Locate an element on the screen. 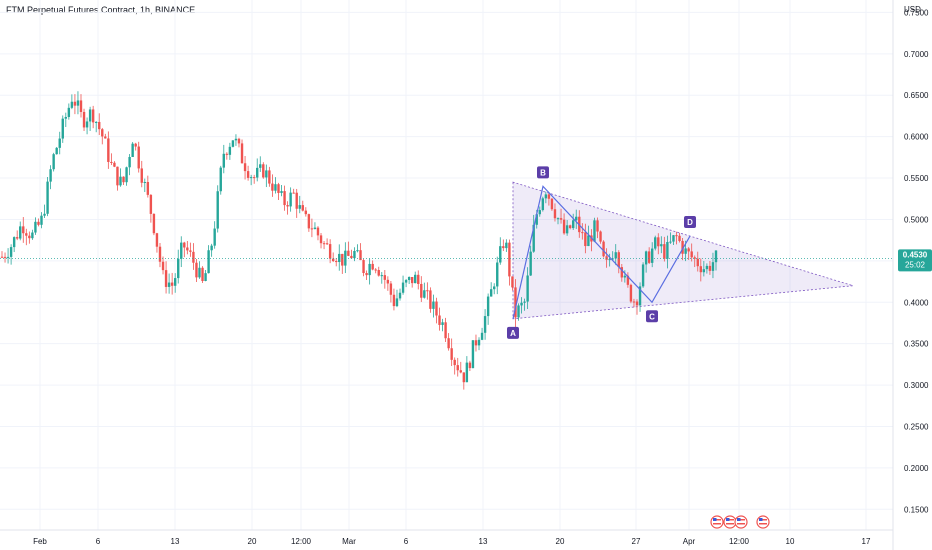 This screenshot has height=550, width=932. pattern-point-c: C is located at coordinates (652, 316).